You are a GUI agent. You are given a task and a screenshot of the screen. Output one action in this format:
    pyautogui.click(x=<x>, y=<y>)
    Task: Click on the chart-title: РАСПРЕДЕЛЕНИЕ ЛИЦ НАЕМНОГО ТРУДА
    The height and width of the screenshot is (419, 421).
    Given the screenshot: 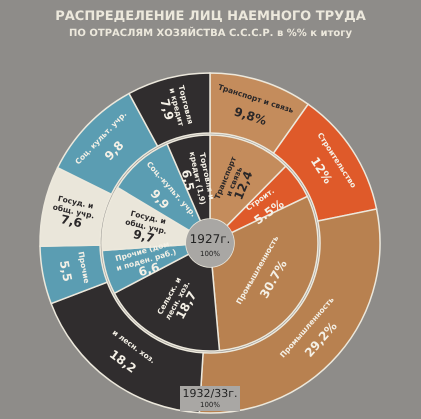 What is the action you would take?
    pyautogui.click(x=210, y=16)
    